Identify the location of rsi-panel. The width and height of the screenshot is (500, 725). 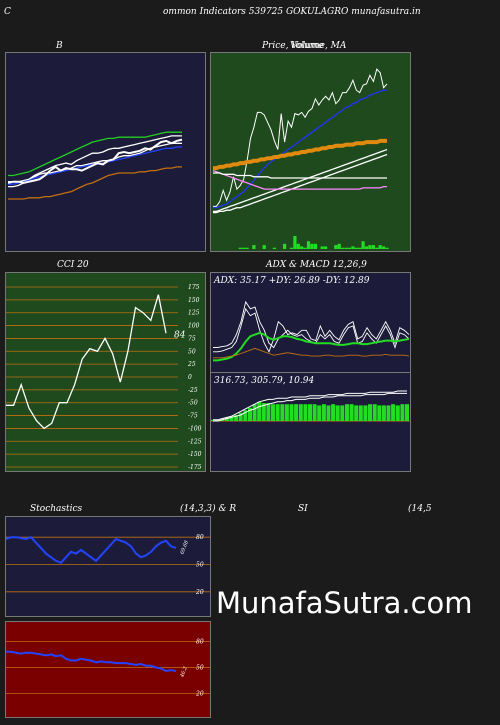
(108, 669).